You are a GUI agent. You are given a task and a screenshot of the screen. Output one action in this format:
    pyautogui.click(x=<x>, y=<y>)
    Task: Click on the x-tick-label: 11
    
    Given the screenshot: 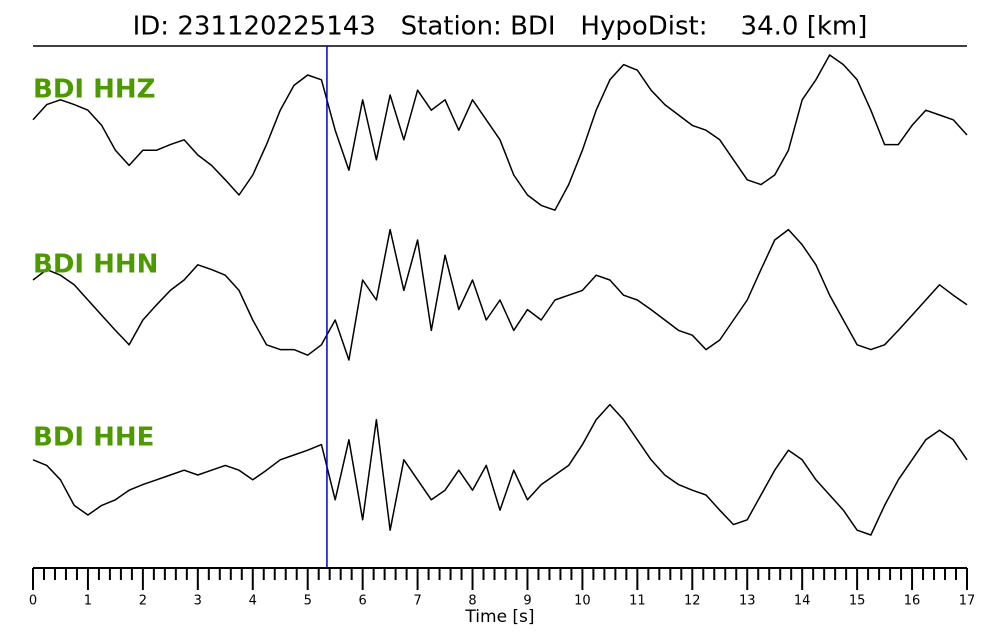 What is the action you would take?
    pyautogui.click(x=637, y=601)
    